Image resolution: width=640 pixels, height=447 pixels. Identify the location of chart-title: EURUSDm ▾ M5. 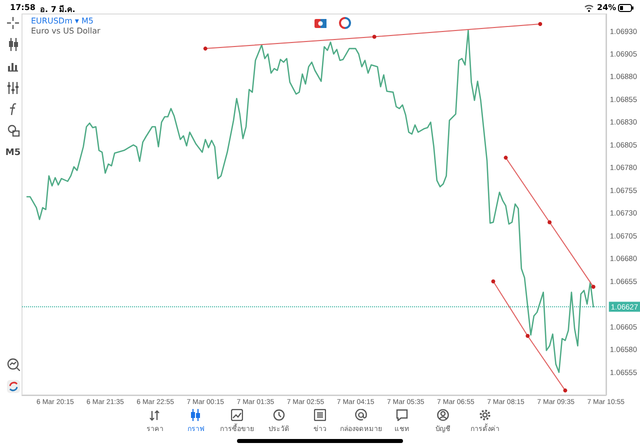
(62, 21).